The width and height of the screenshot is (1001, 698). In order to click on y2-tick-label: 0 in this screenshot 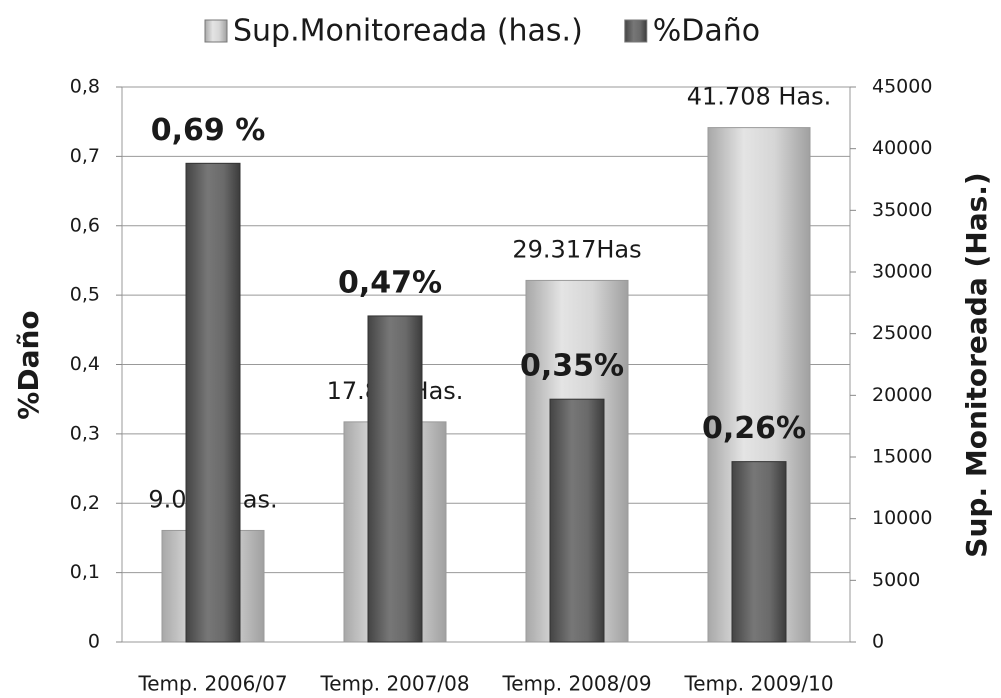, I will do `click(878, 642)`.